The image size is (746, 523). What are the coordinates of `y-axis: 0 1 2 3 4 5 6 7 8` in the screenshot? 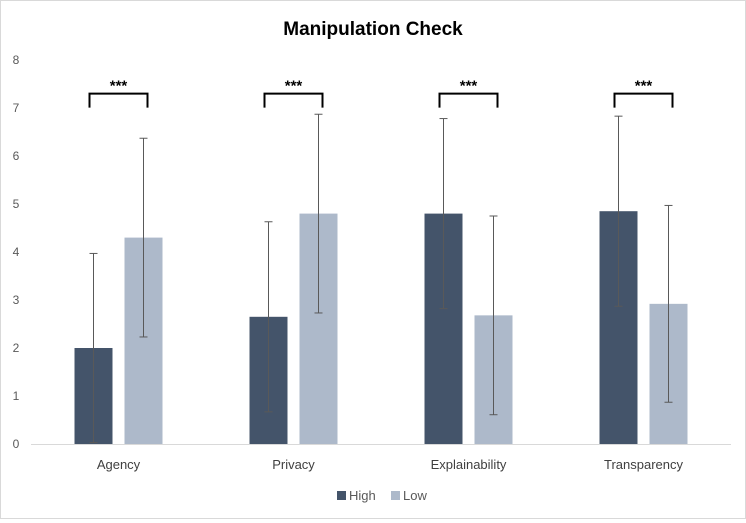 It's located at (16, 252).